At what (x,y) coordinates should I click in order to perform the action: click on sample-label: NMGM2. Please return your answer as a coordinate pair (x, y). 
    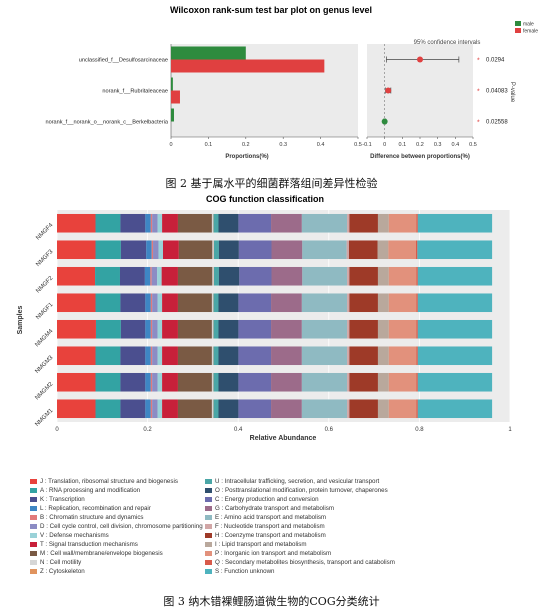
    Looking at the image, I should click on (44, 391).